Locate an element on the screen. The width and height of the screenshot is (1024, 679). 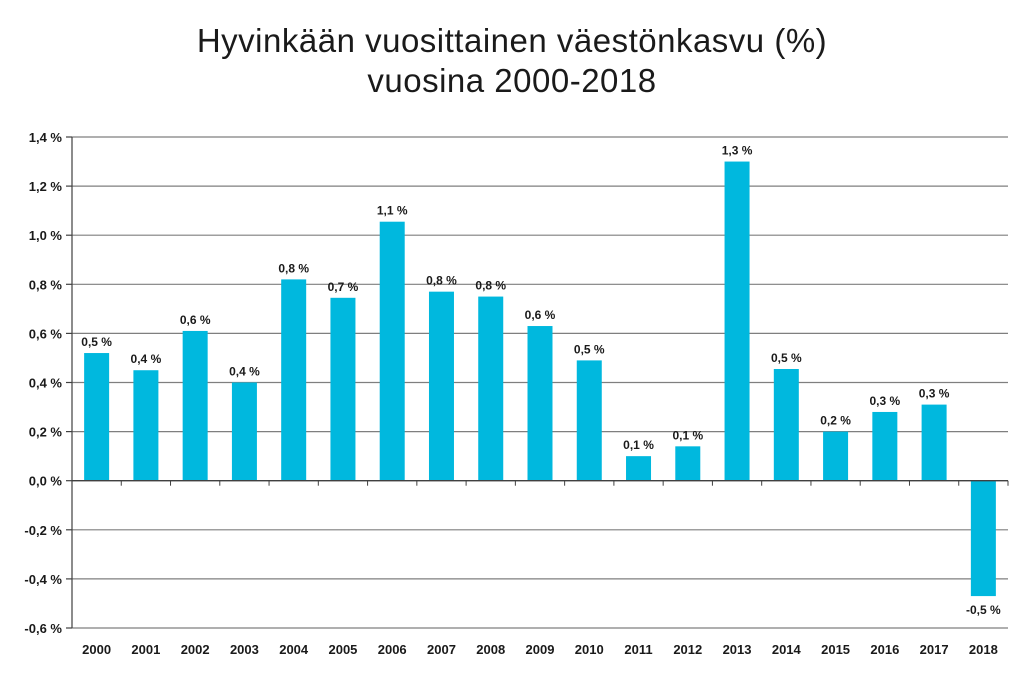
x-tick-label: 2009 is located at coordinates (540, 649).